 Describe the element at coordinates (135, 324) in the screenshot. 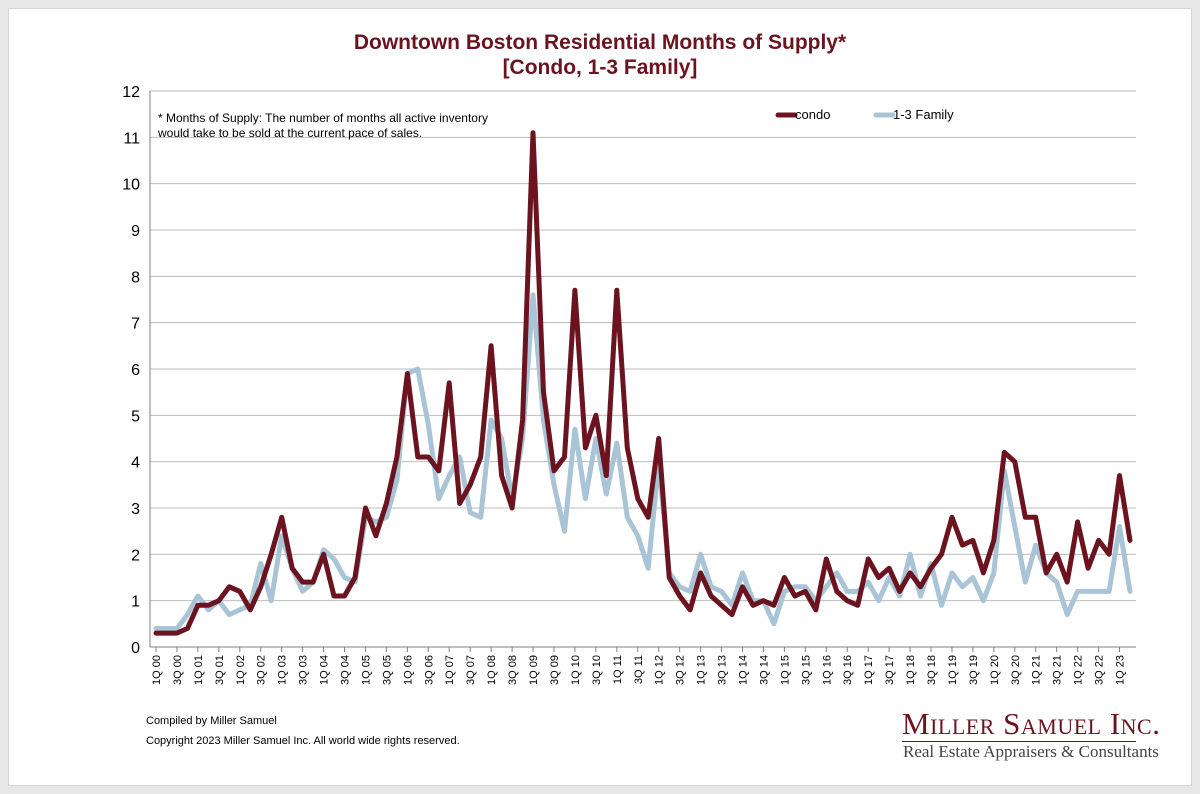

I see `y-tick-label: 7` at that location.